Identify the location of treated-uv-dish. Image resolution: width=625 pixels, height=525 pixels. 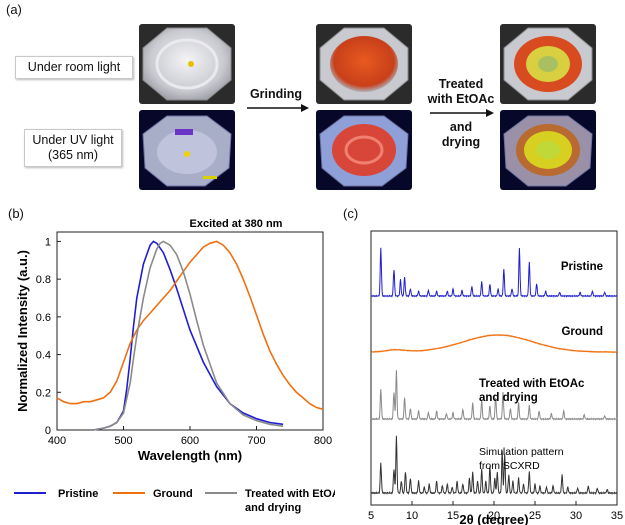
(548, 151).